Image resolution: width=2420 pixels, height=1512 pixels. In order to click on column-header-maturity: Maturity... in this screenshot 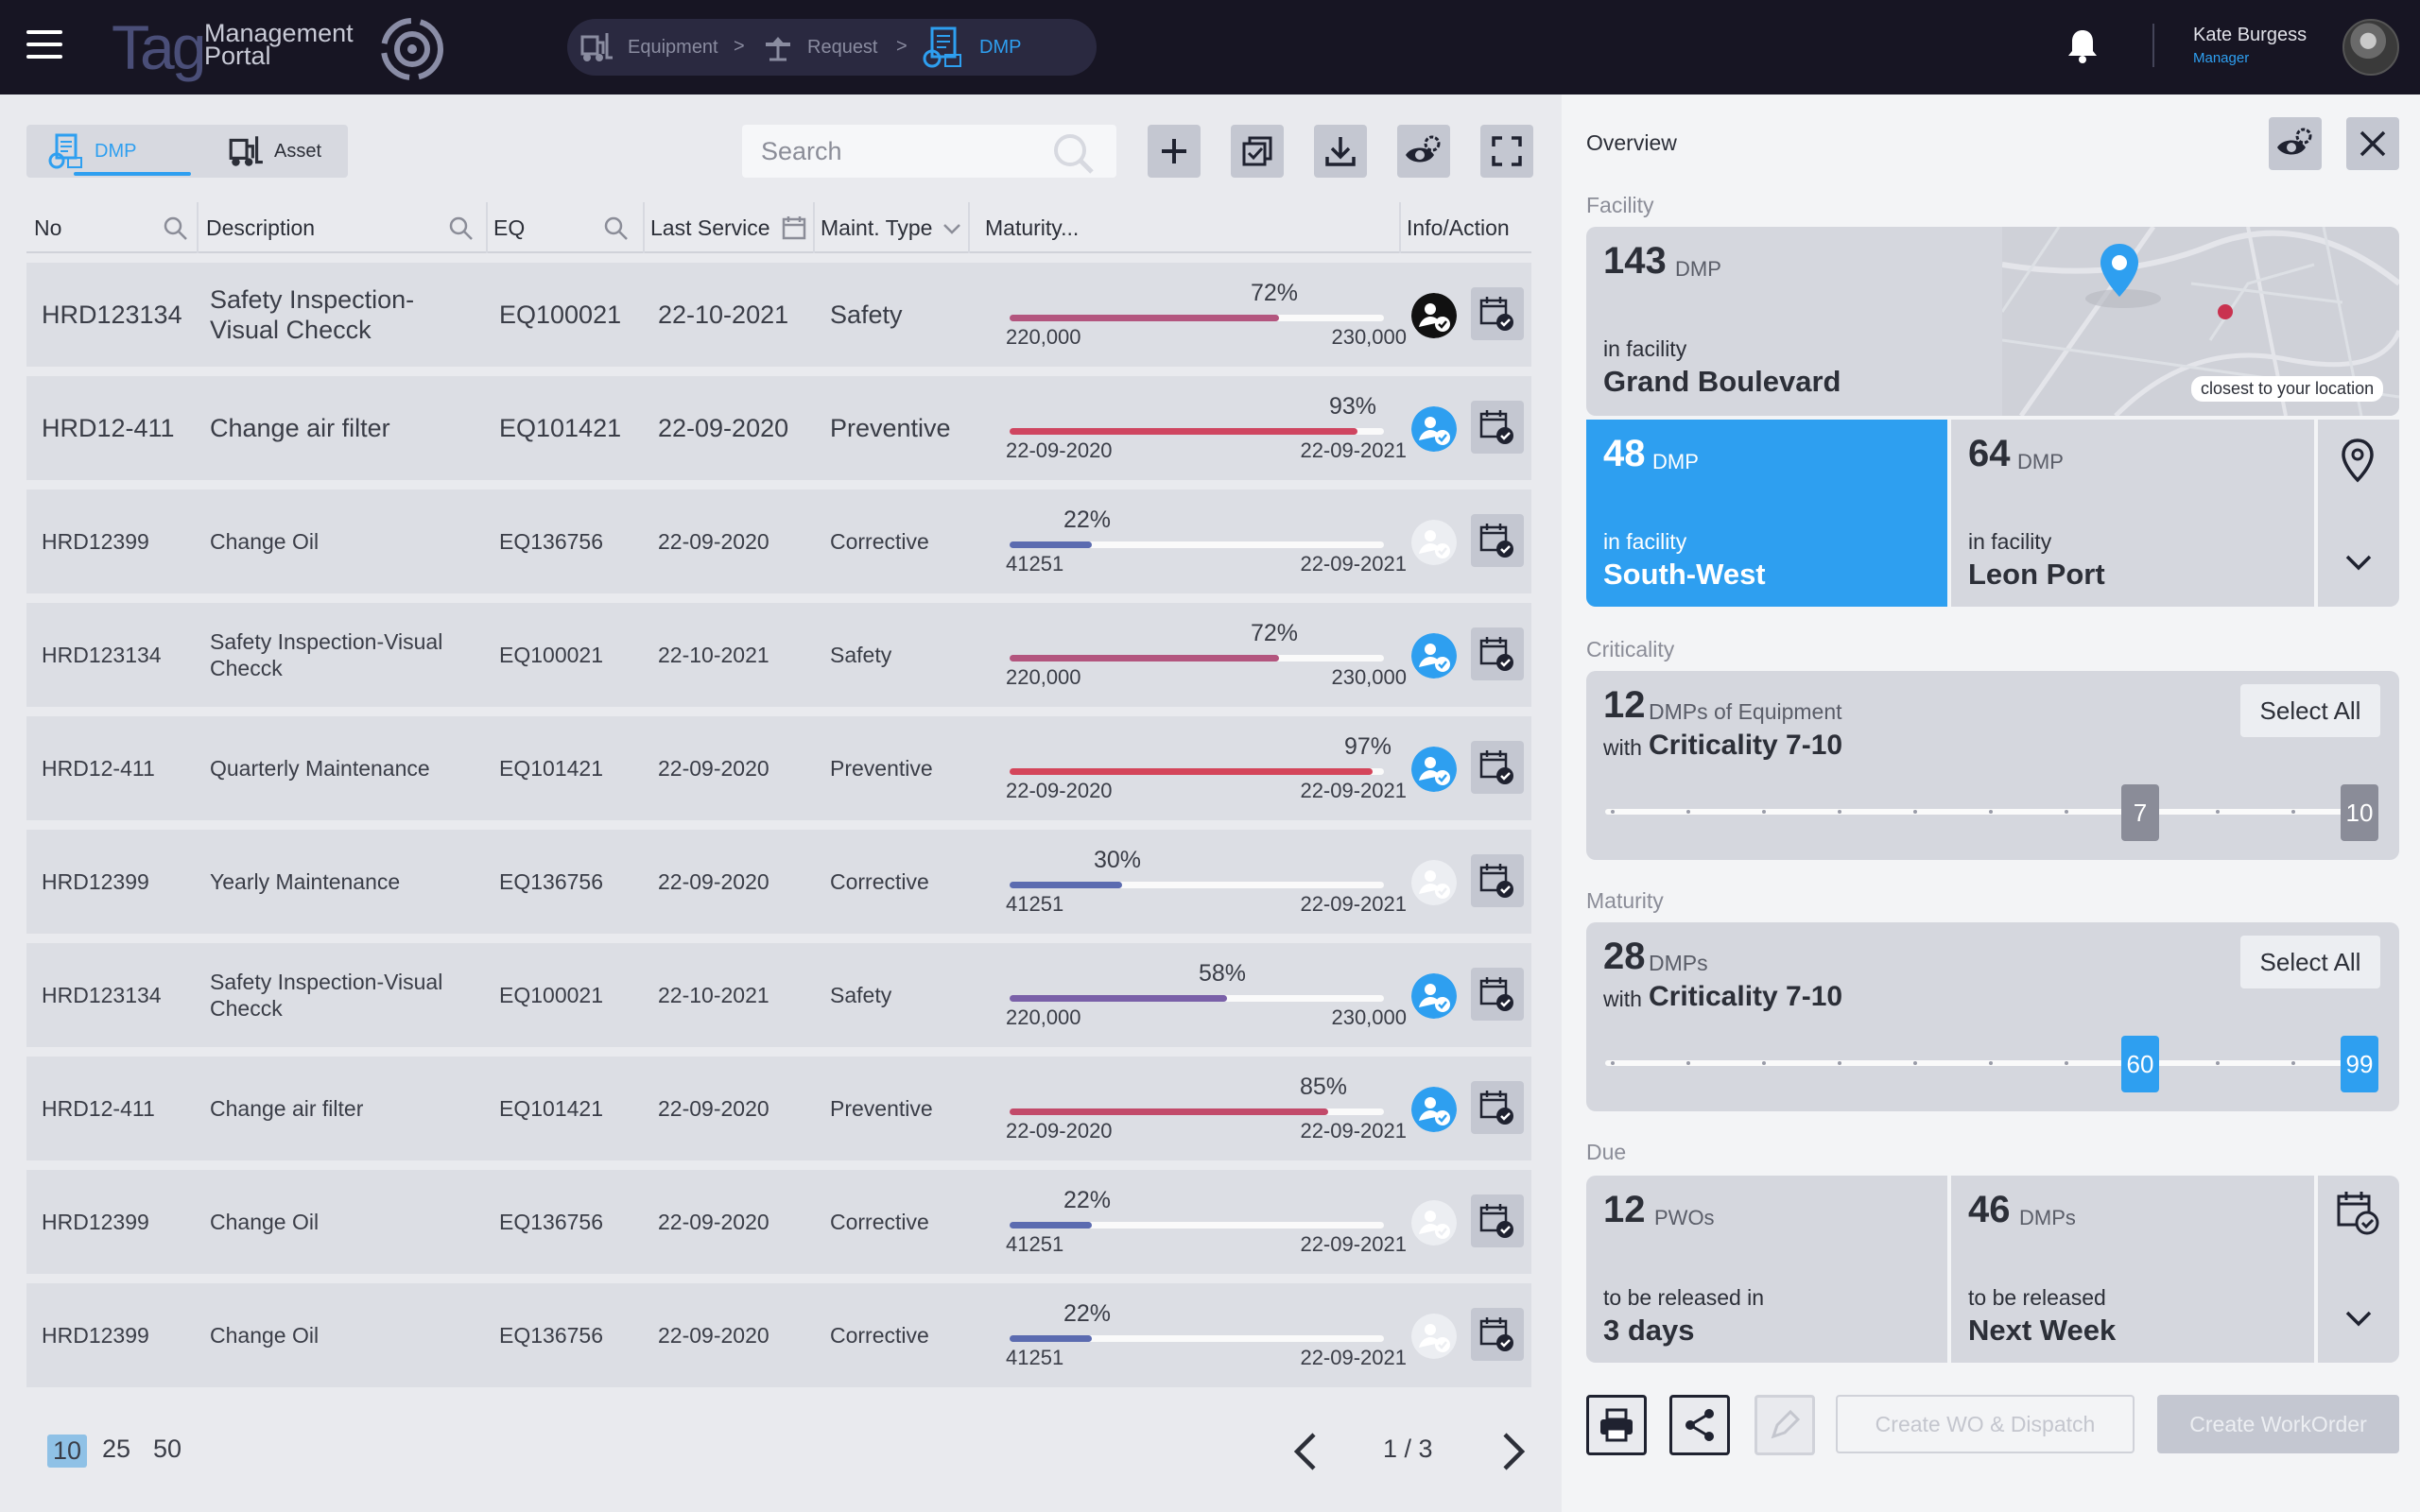, I will do `click(1032, 227)`.